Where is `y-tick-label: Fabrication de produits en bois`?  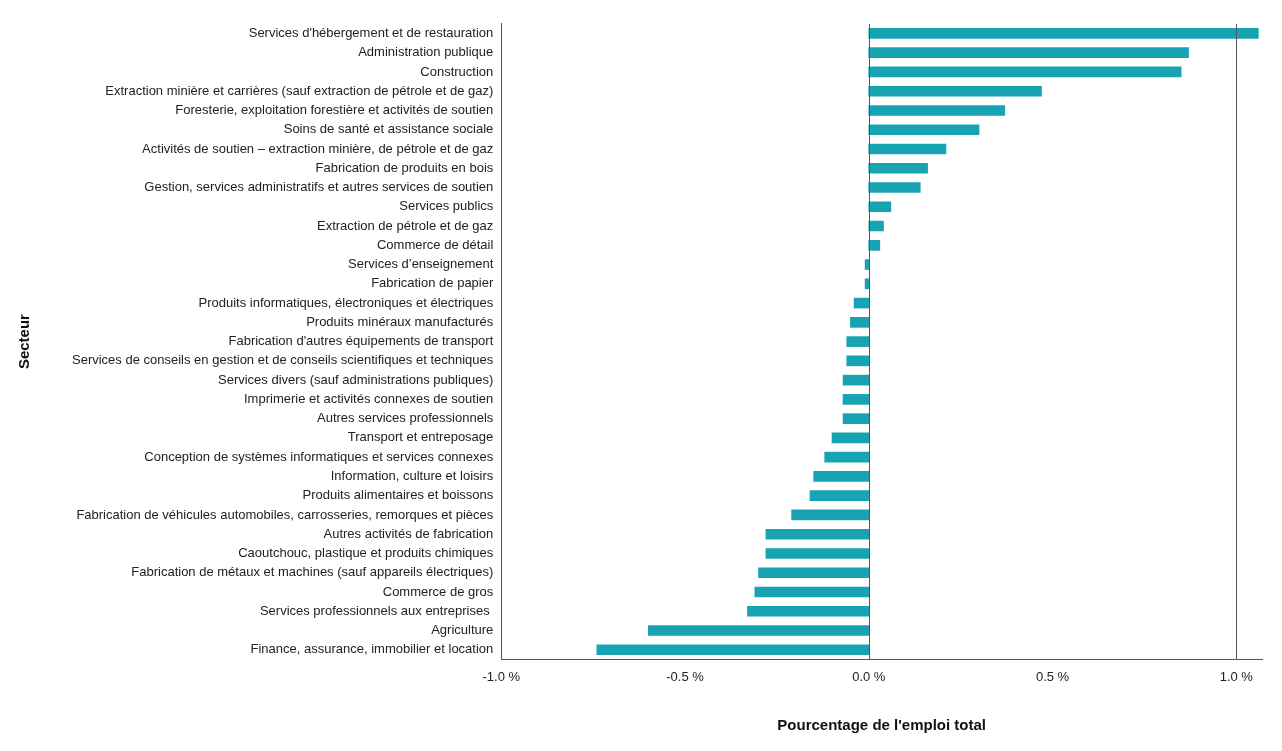 y-tick-label: Fabrication de produits en bois is located at coordinates (404, 167).